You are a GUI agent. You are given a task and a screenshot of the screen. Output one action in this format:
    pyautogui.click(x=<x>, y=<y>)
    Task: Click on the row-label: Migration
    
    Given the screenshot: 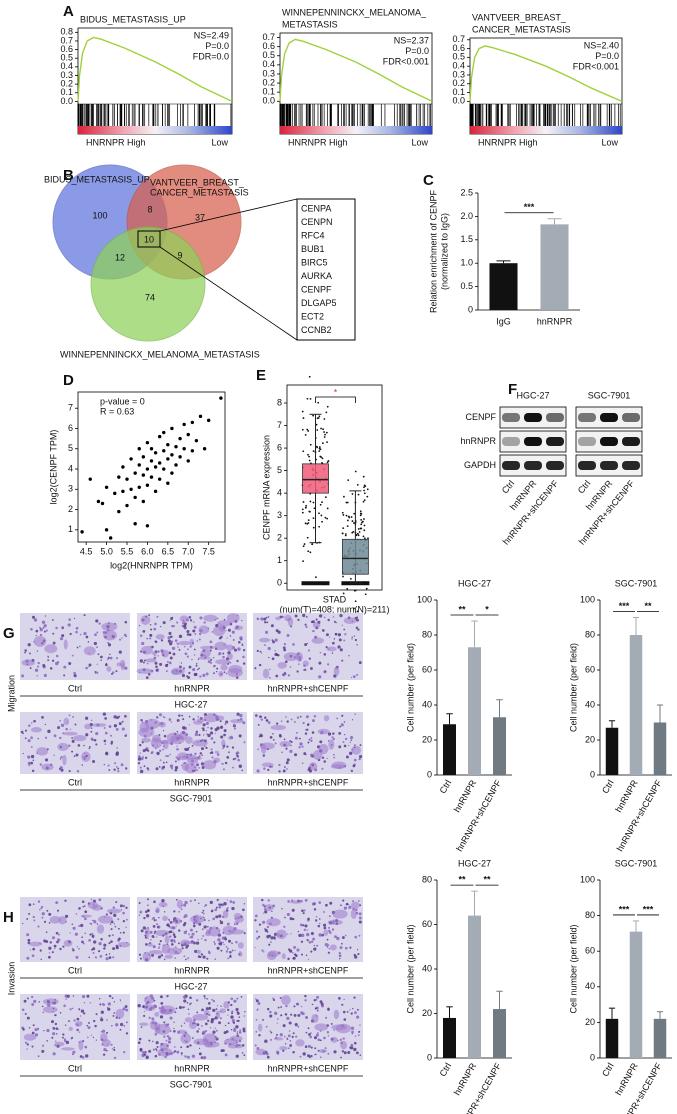 What is the action you would take?
    pyautogui.click(x=11, y=693)
    